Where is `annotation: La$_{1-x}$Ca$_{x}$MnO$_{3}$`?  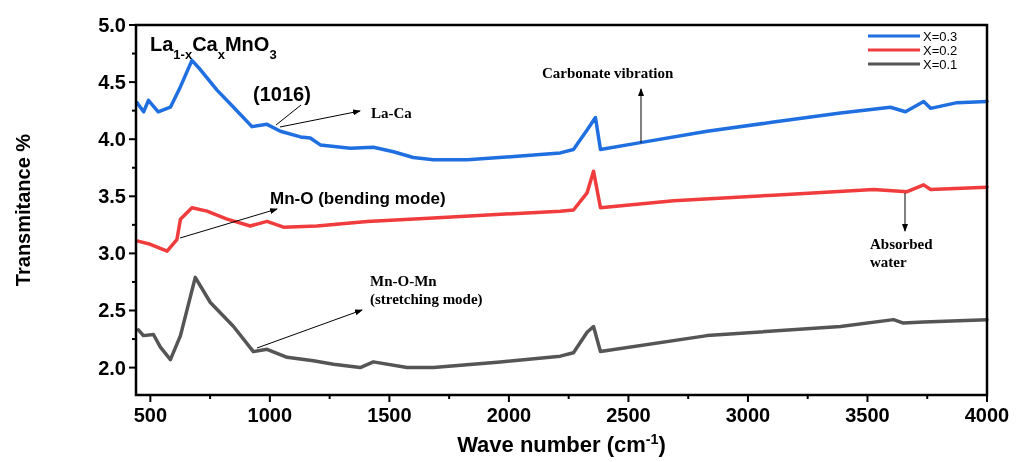
annotation: La$_{1-x}$Ca$_{x}$MnO$_{3}$ is located at coordinates (213, 47).